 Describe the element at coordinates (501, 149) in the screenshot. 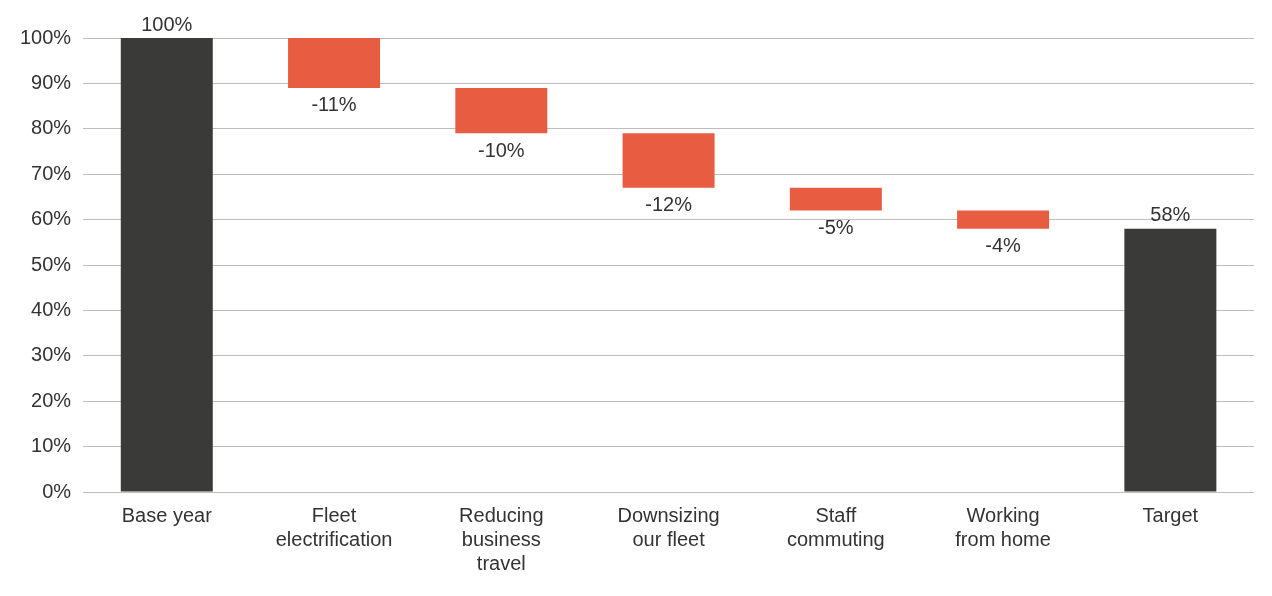

I see `data-label: -10%` at that location.